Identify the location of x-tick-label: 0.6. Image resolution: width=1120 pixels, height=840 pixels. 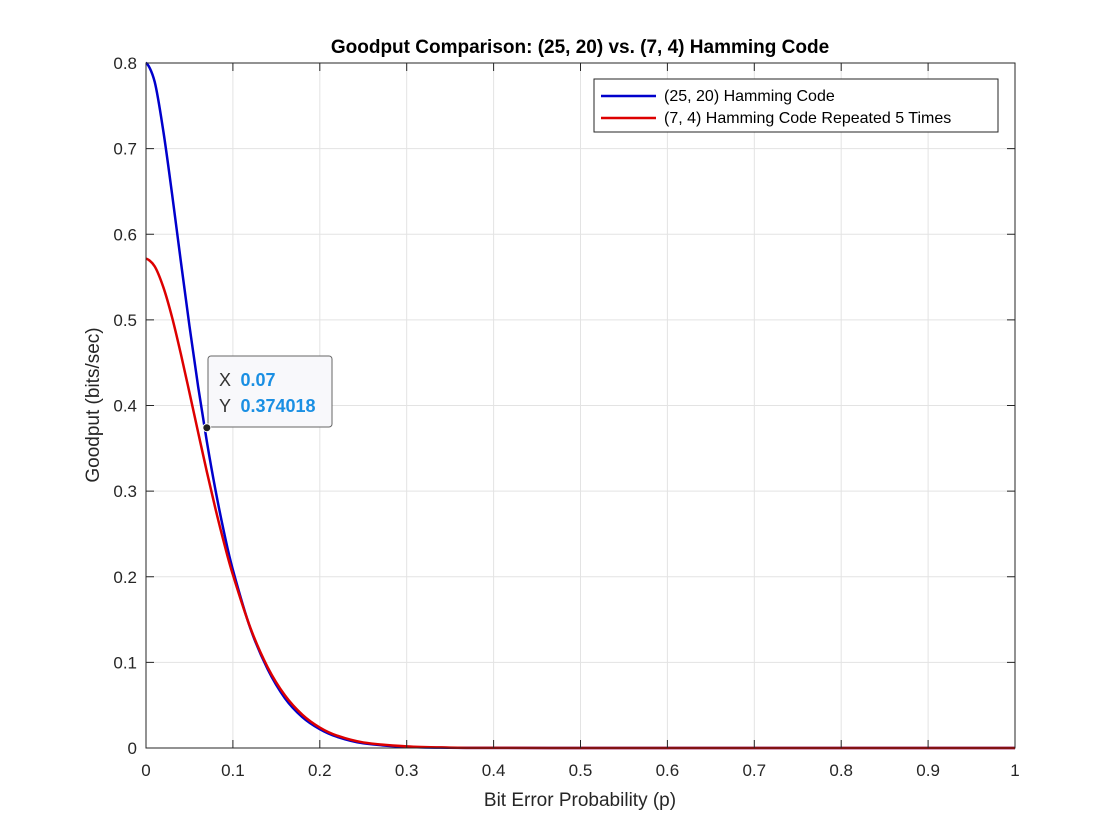
(668, 770).